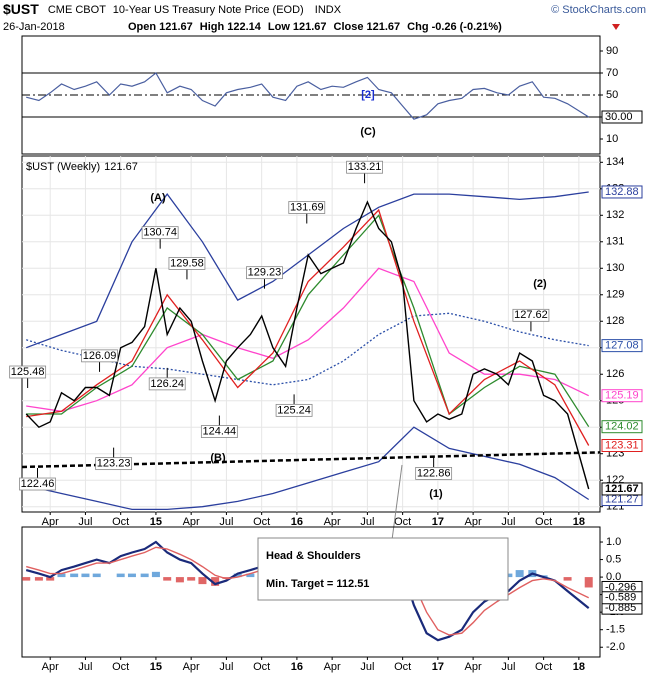  I want to click on value-box-label: -0.296, so click(620, 587).